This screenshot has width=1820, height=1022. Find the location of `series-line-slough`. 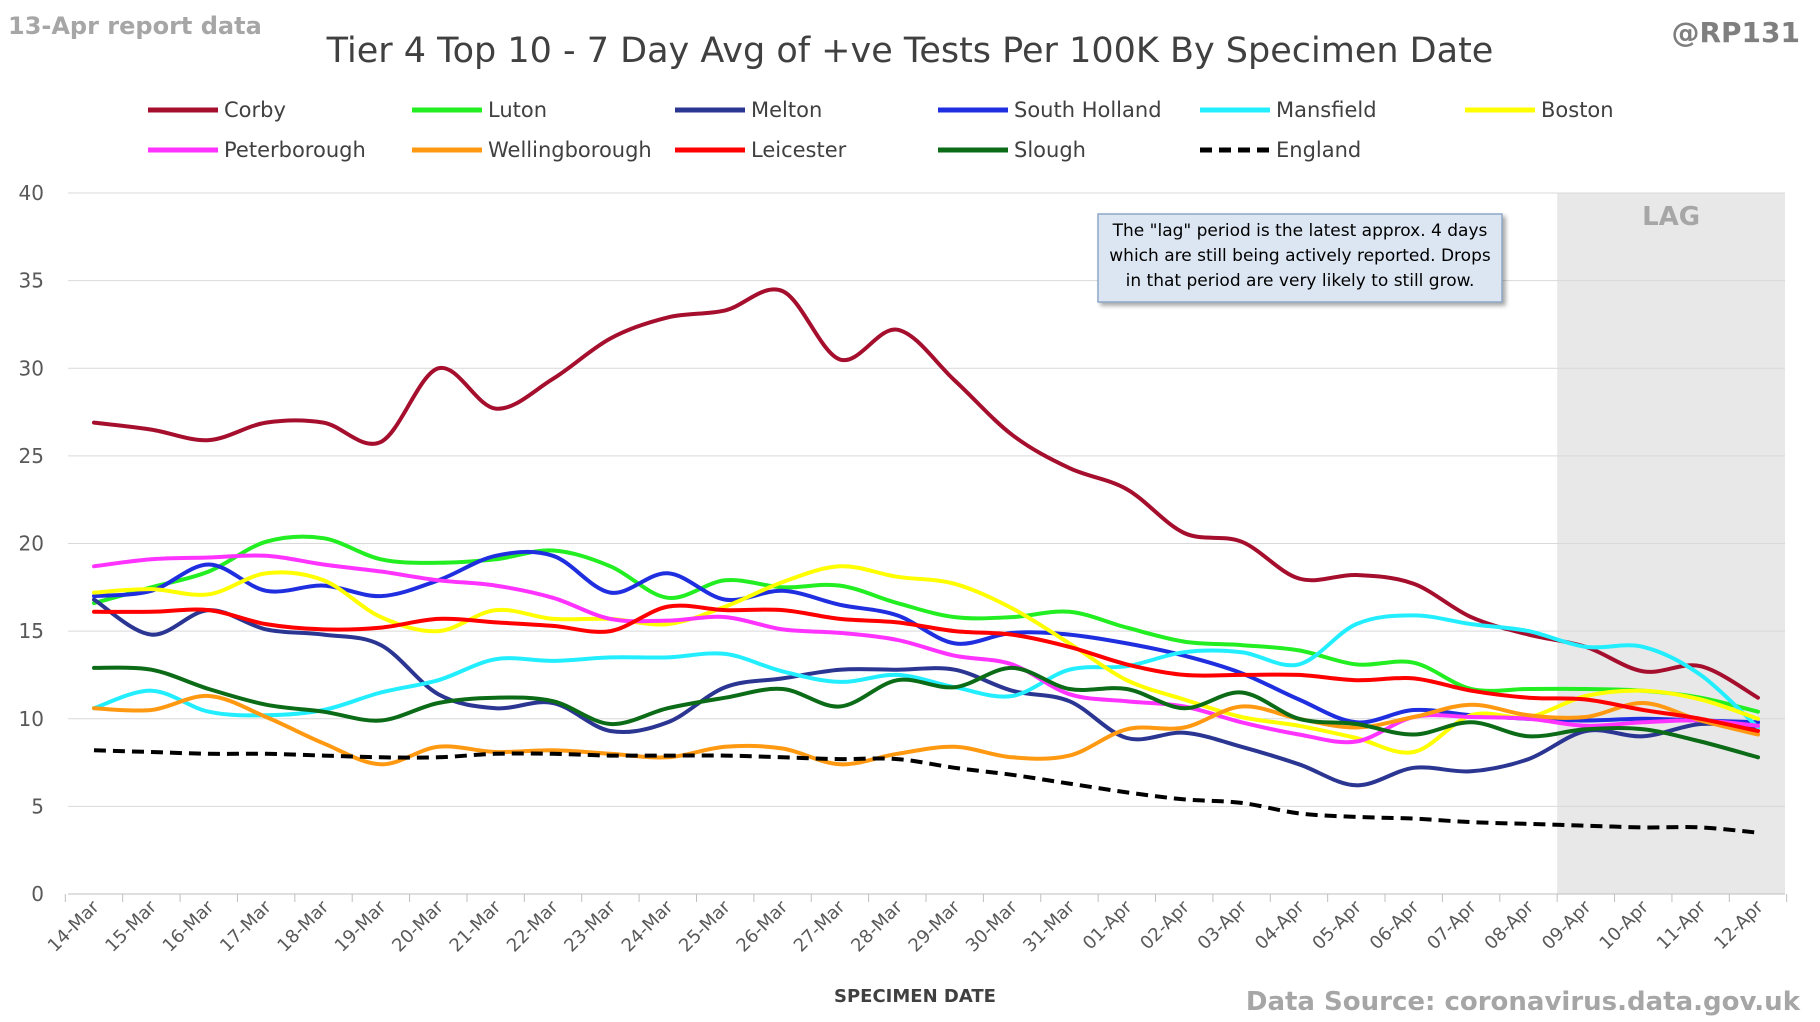

series-line-slough is located at coordinates (926, 712).